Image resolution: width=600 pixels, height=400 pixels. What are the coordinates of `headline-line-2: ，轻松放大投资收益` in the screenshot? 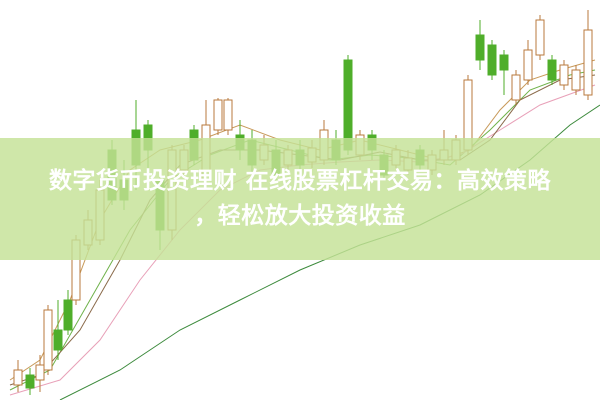 It's located at (300, 216).